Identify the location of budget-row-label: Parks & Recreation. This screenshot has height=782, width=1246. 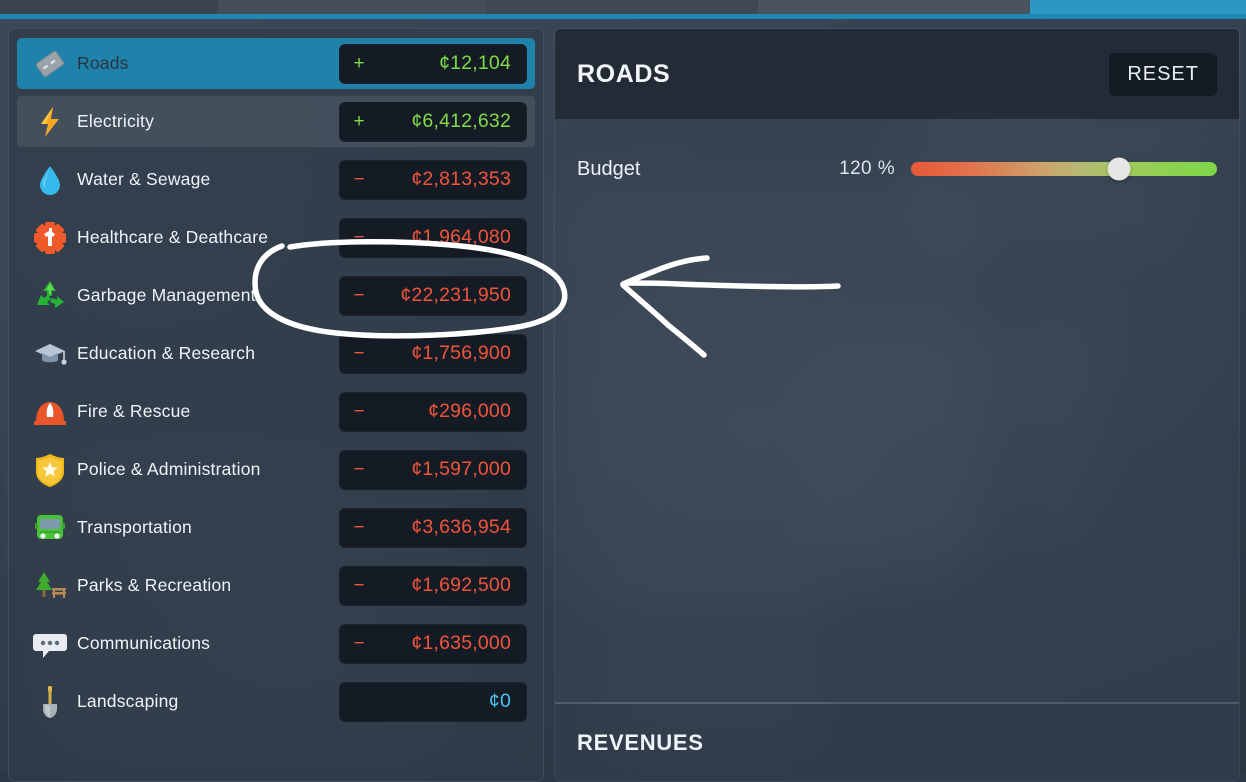
(154, 585).